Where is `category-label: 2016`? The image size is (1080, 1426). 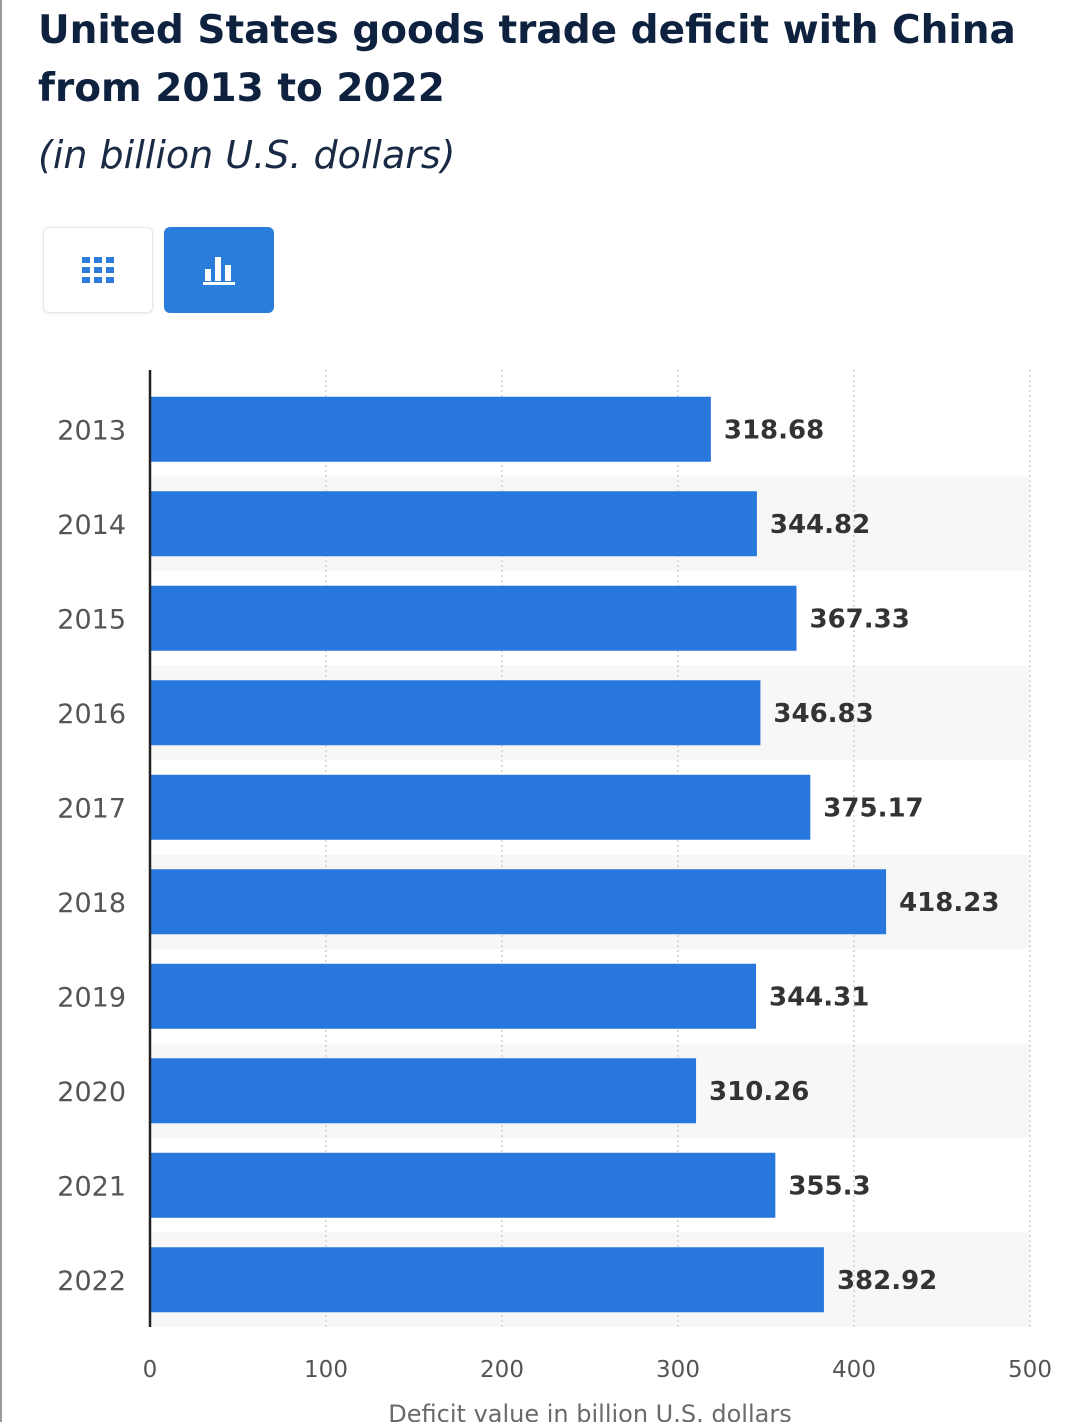
category-label: 2016 is located at coordinates (91, 714).